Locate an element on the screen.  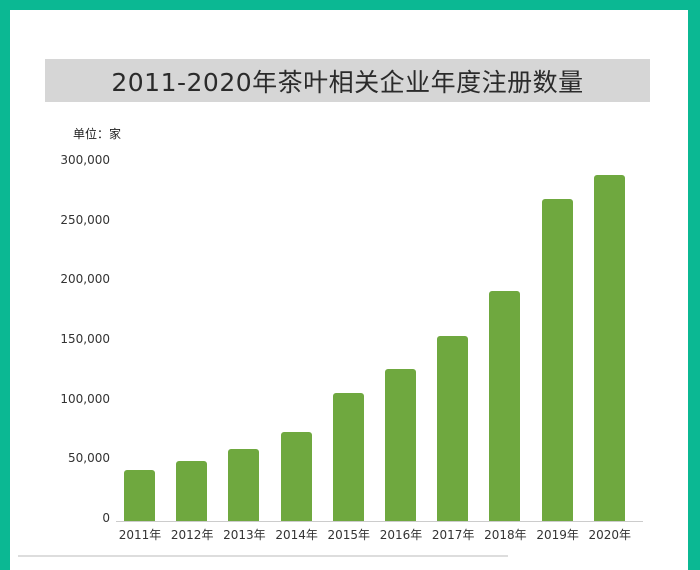
chart-title: 2011-2020年茶叶相关企业年度注册数量 is located at coordinates (347, 82).